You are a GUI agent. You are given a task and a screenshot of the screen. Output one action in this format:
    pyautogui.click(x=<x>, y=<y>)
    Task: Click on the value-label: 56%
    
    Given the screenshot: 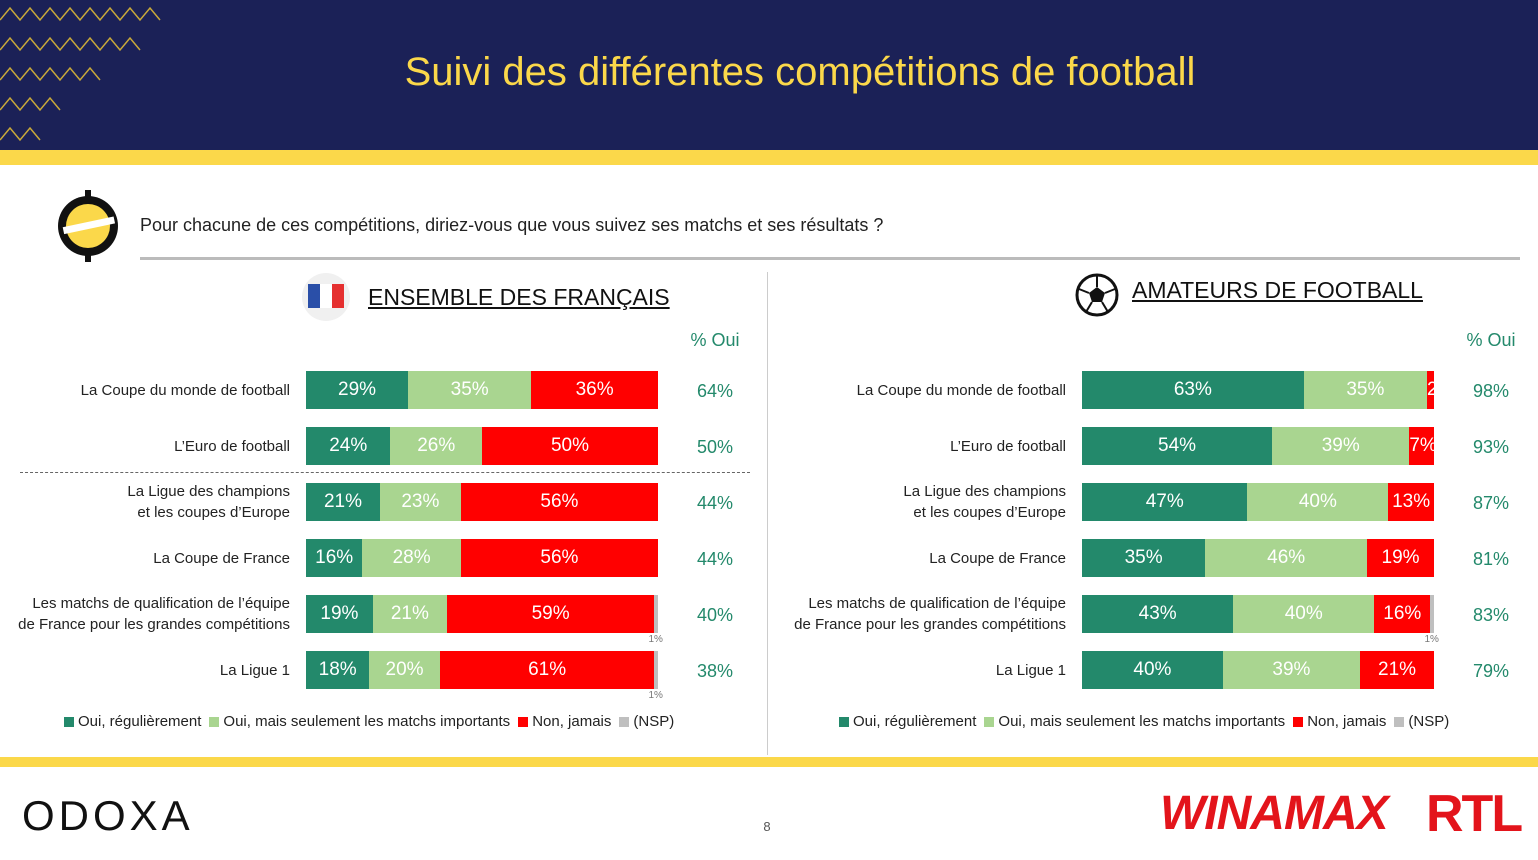 What is the action you would take?
    pyautogui.click(x=559, y=557)
    